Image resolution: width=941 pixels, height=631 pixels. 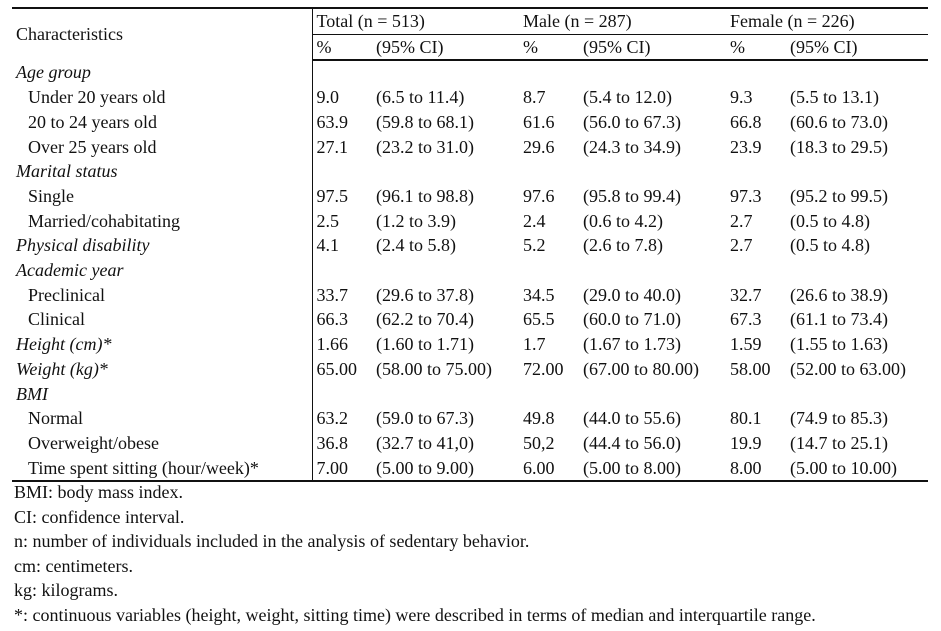 What do you see at coordinates (470, 73) in the screenshot?
I see `table-row: Age group` at bounding box center [470, 73].